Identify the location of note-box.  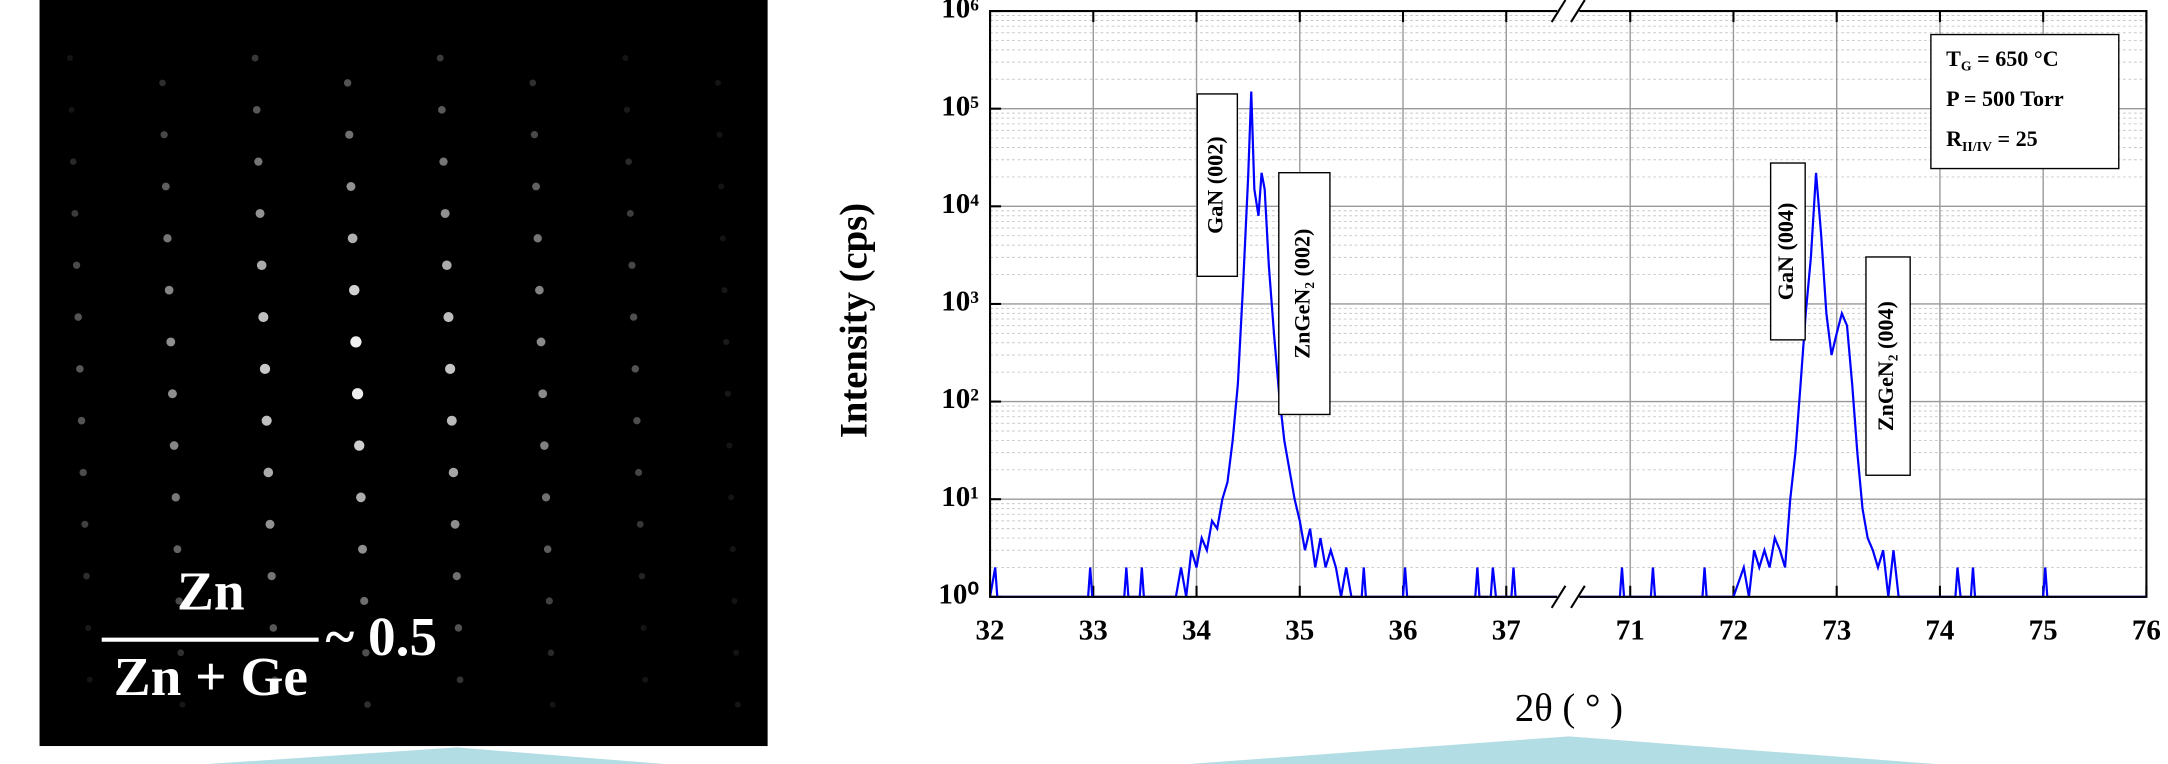
(2025, 101).